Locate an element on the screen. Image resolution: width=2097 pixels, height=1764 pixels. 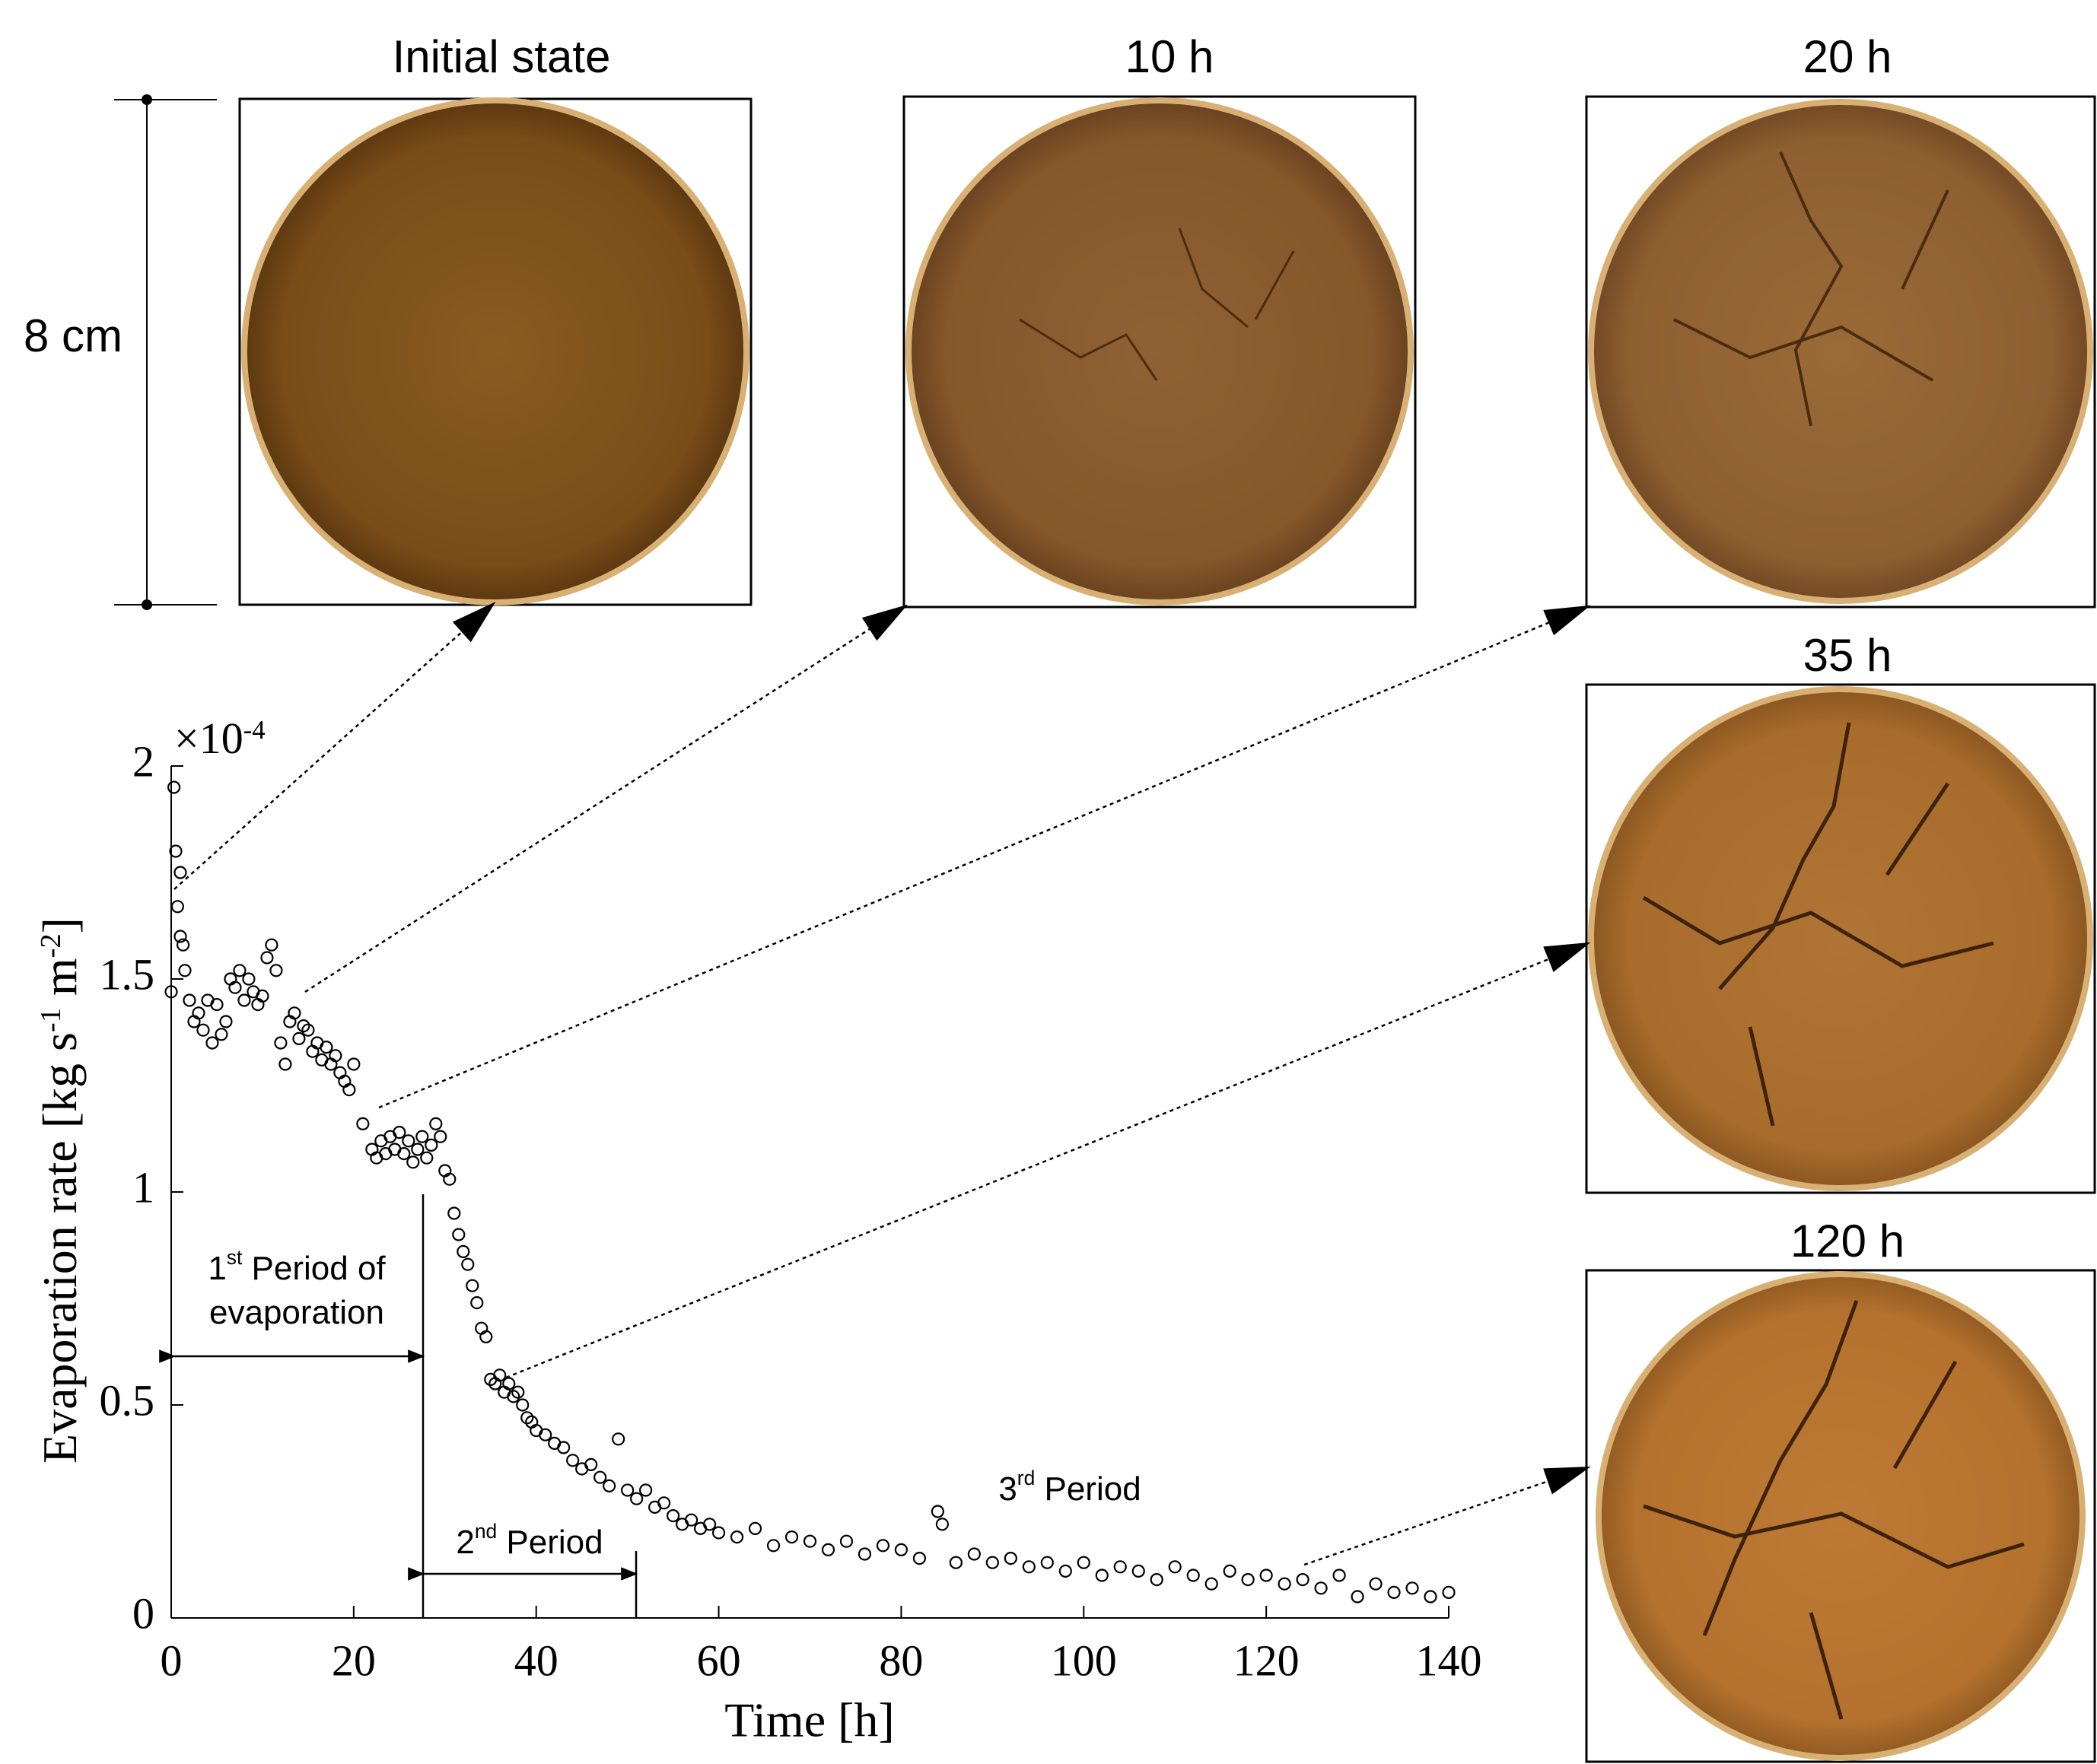
annotation: 3rd Period is located at coordinates (1069, 1487).